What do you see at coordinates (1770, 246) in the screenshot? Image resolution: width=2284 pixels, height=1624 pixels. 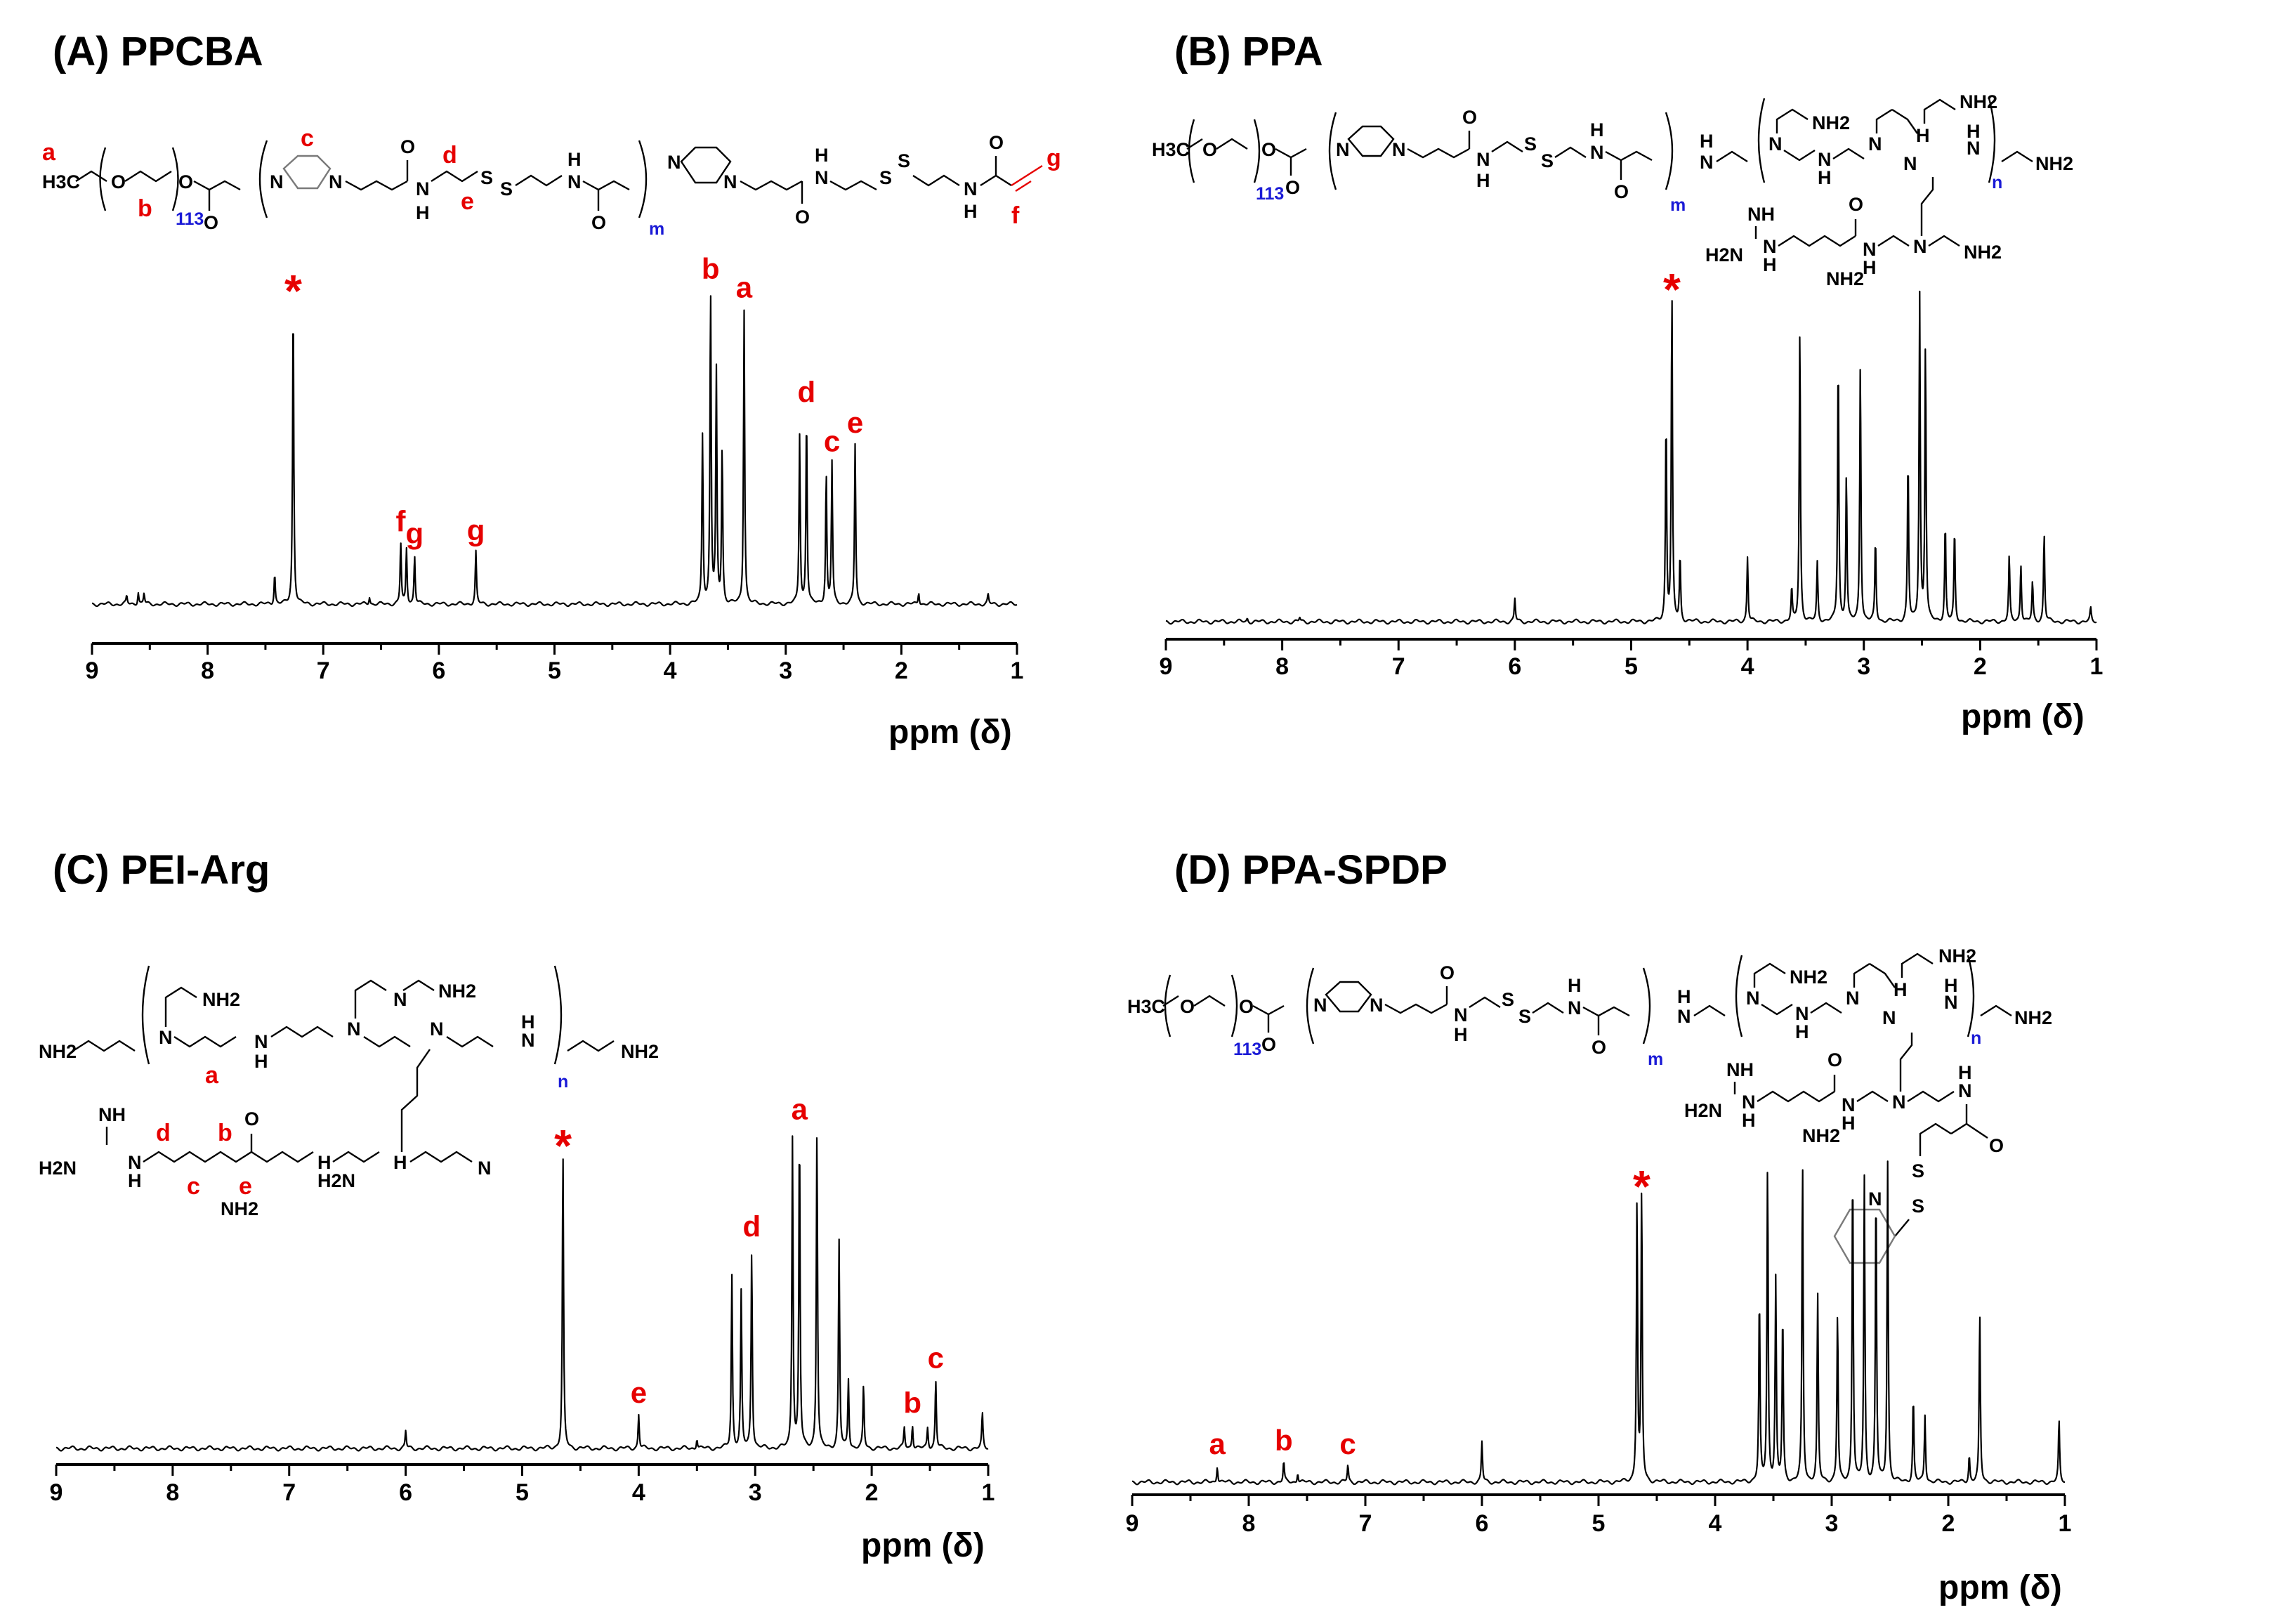 I see `struct-b-atom-n12: N` at bounding box center [1770, 246].